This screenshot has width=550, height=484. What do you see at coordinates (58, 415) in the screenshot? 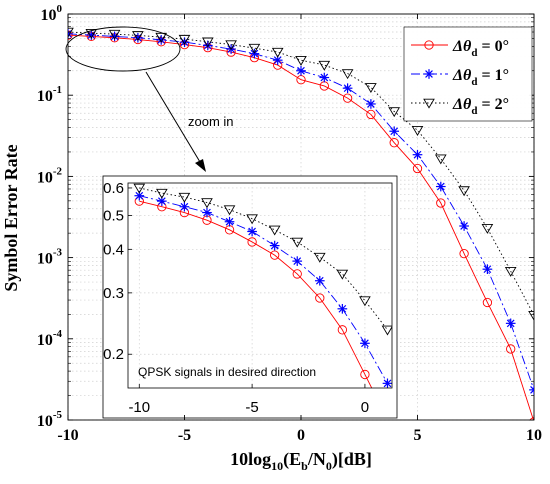
I see `y-tick-exp: -5` at bounding box center [58, 415].